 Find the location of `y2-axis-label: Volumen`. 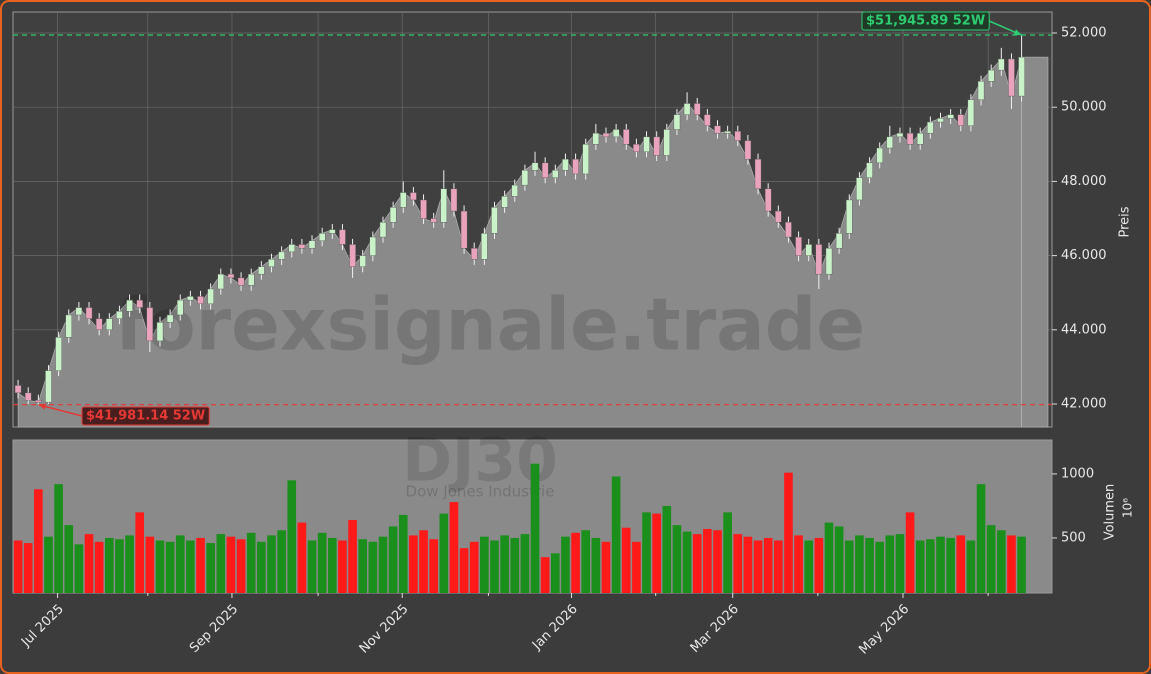

y2-axis-label: Volumen is located at coordinates (1110, 512).